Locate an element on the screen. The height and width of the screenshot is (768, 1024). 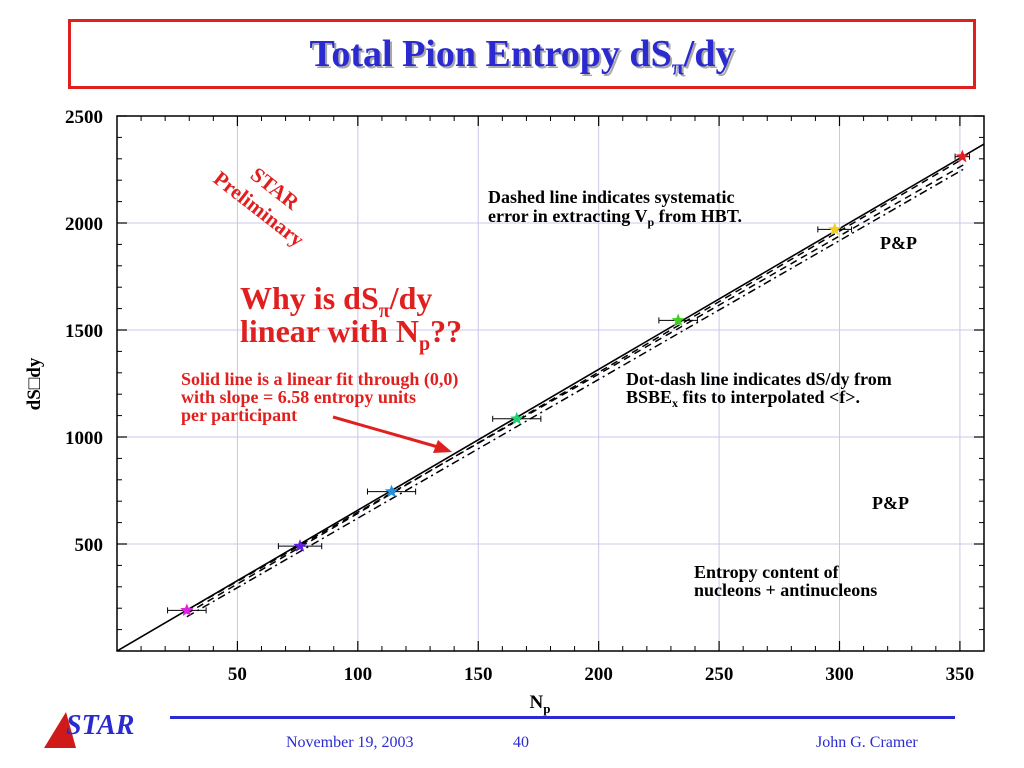
solid-note-line3: per participant is located at coordinates (239, 415).